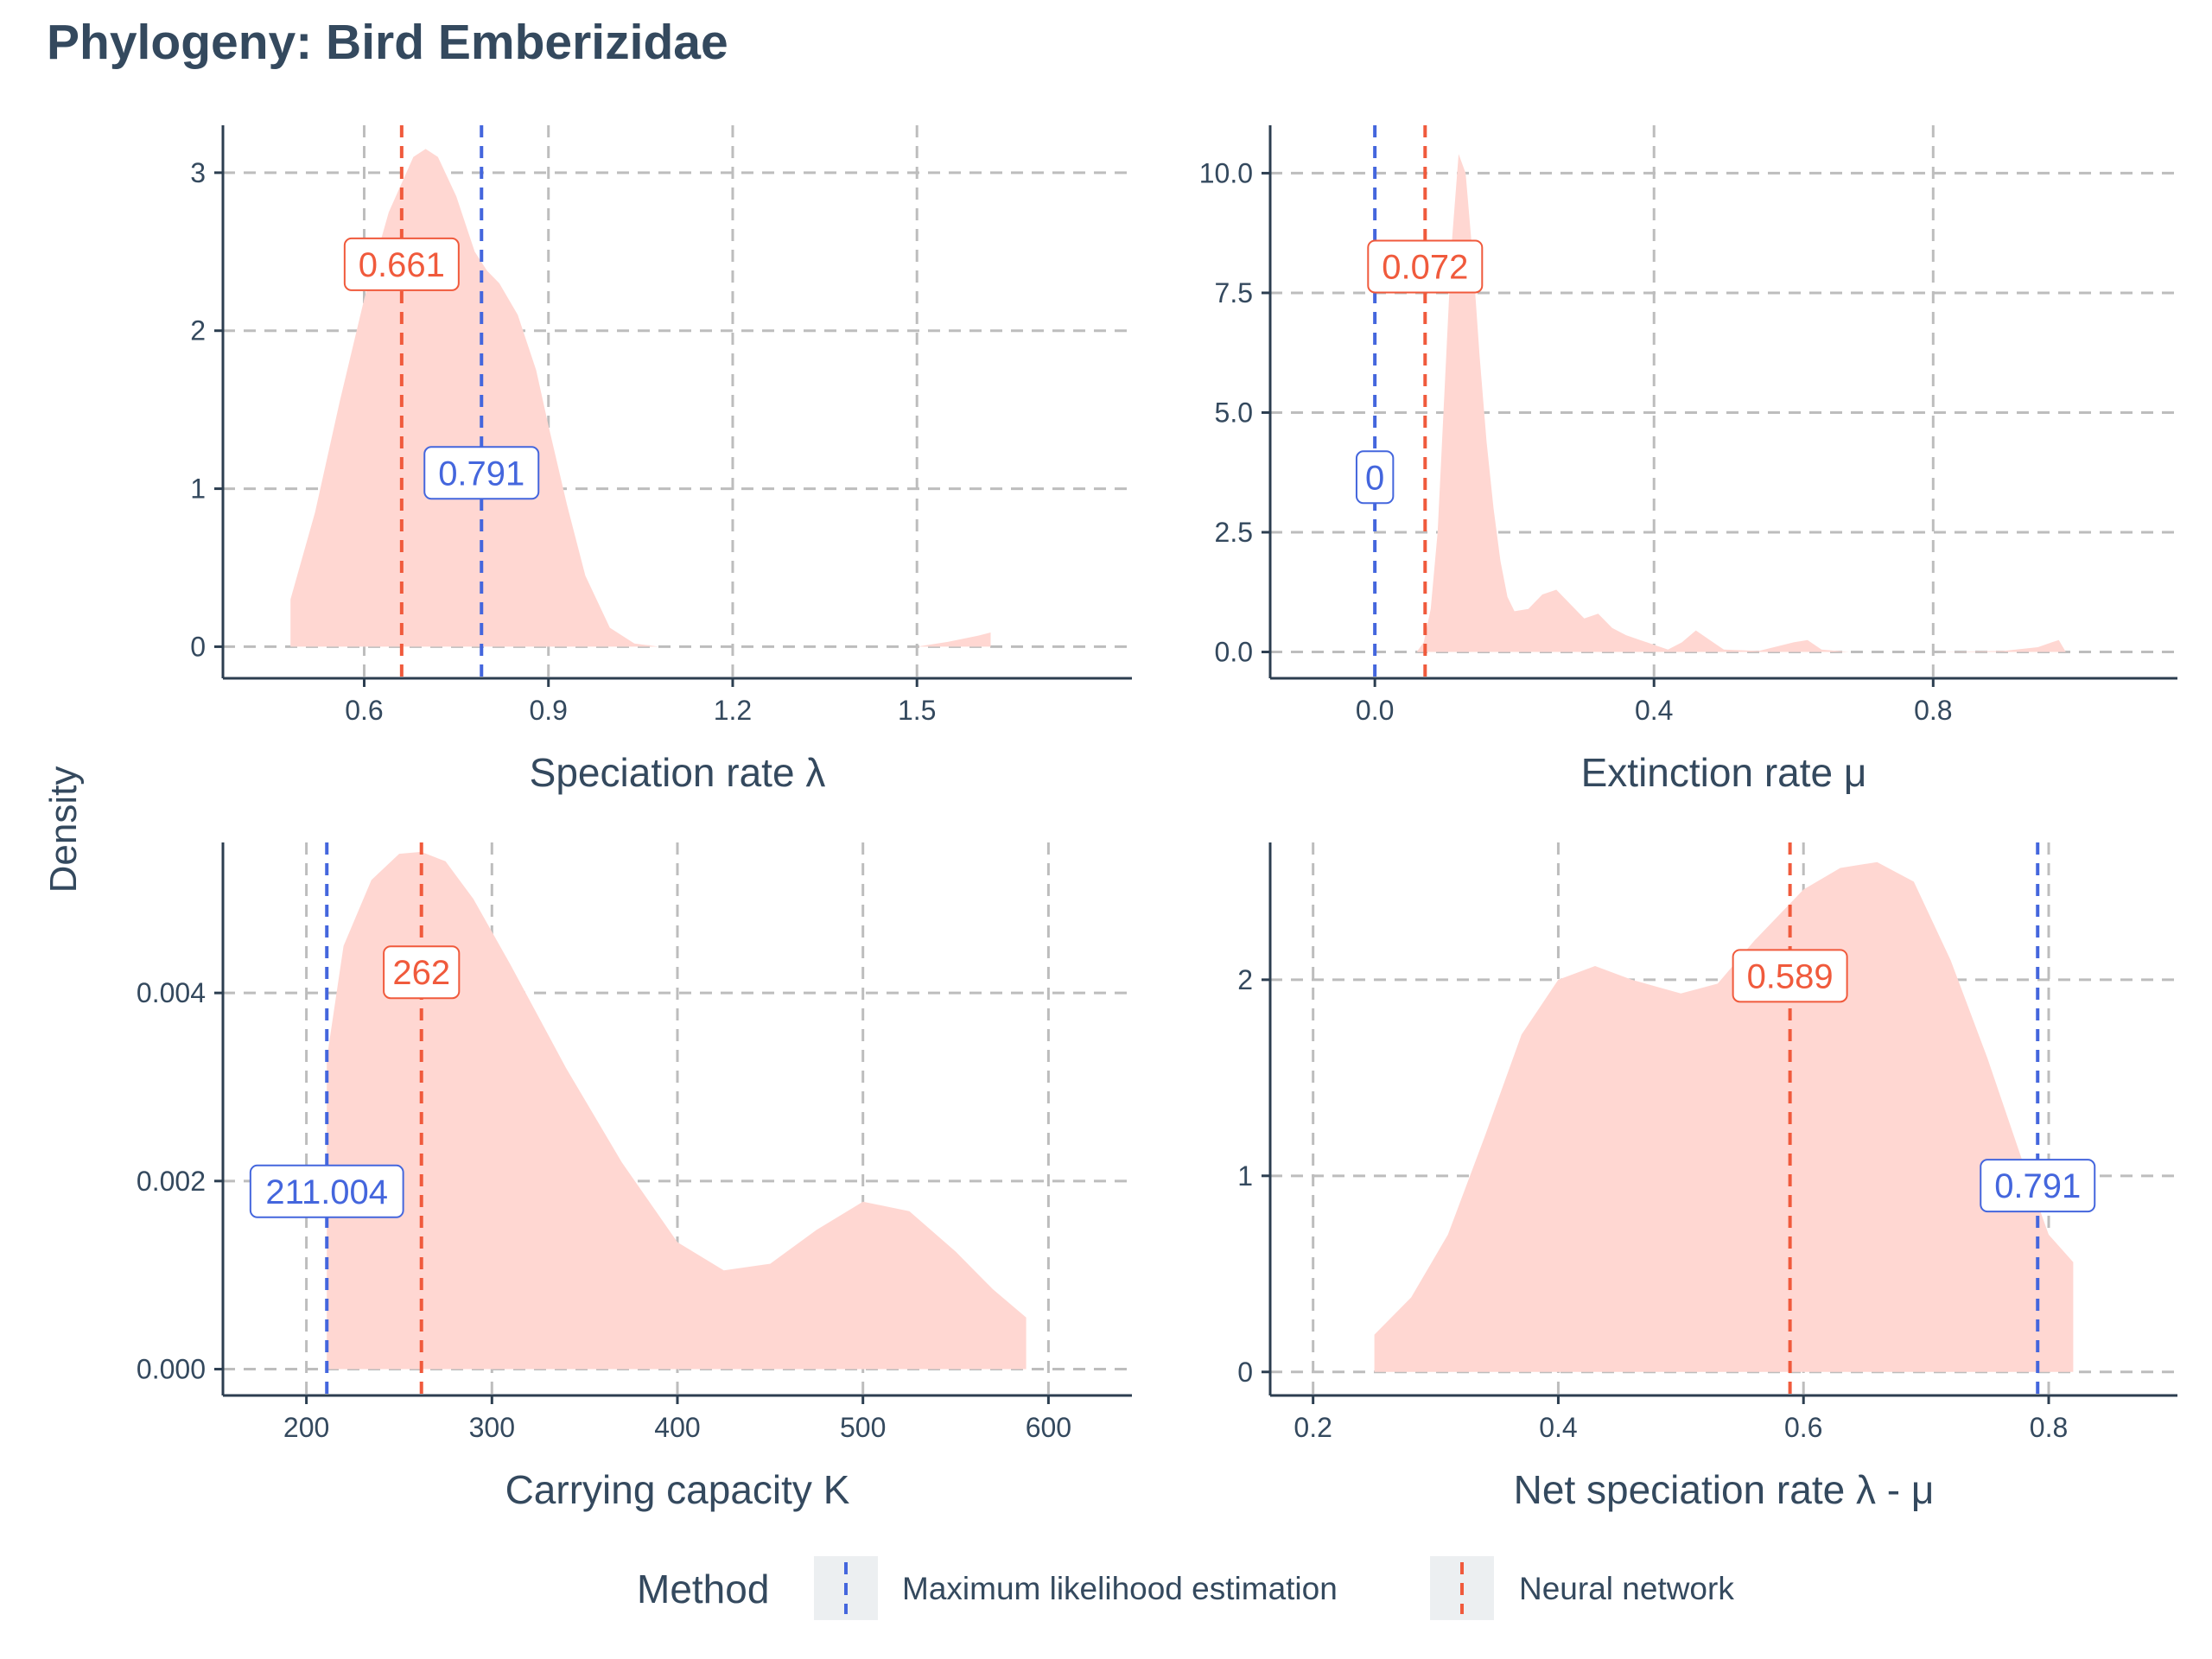 Image resolution: width=2212 pixels, height=1659 pixels. Describe the element at coordinates (1626, 1588) in the screenshot. I see `legend-label-nn: Neural network` at that location.